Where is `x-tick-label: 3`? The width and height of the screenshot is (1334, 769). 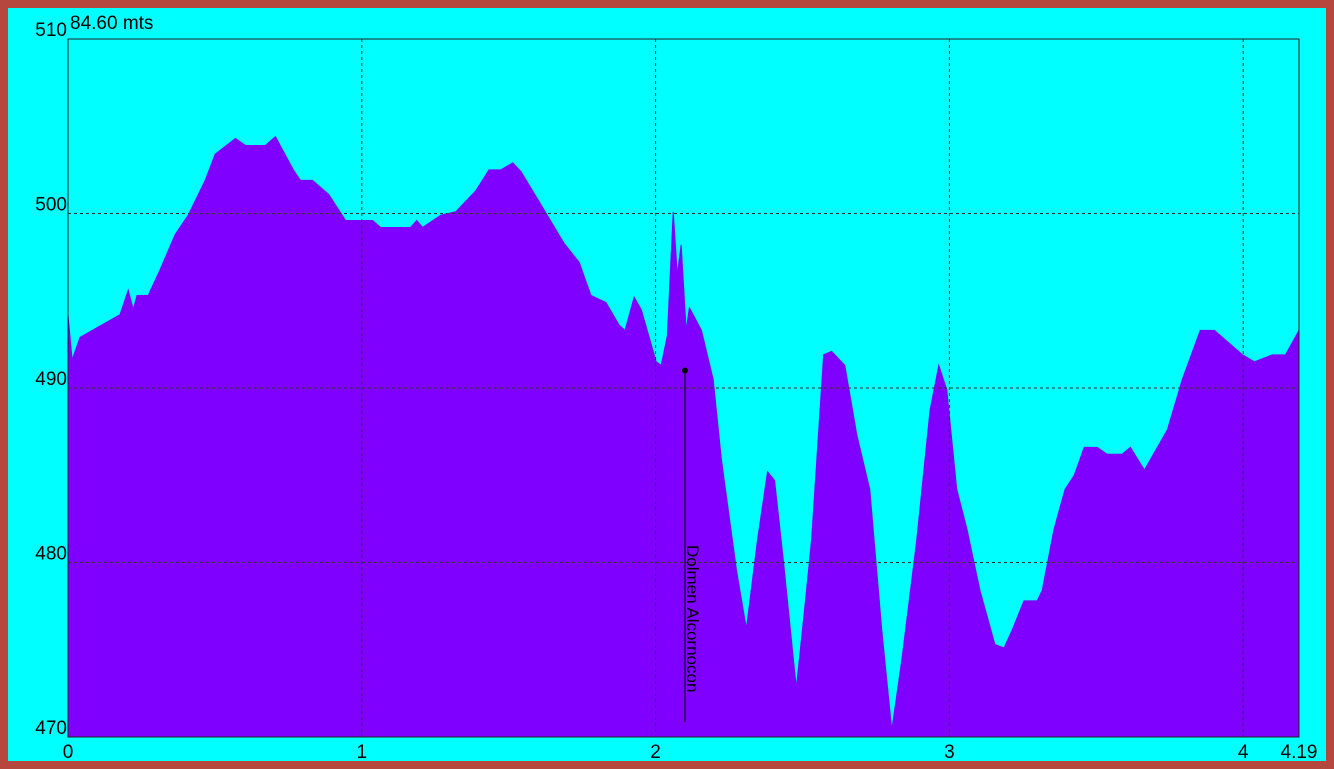
x-tick-label: 3 is located at coordinates (949, 752).